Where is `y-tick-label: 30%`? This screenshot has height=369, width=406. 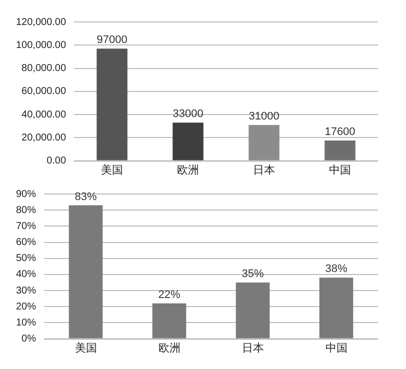 y-tick-label: 30% is located at coordinates (26, 290).